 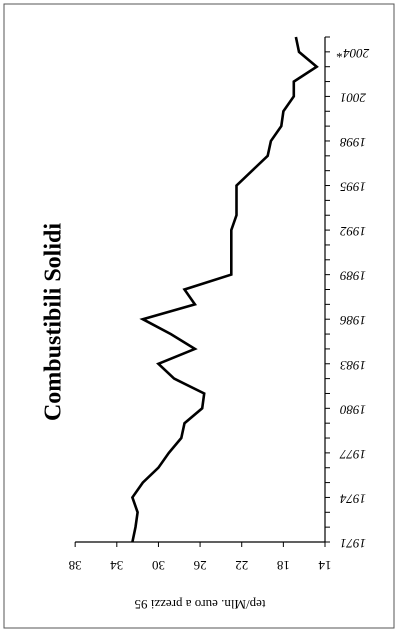 What do you see at coordinates (200, 565) in the screenshot?
I see `y-tick-label: 26` at bounding box center [200, 565].